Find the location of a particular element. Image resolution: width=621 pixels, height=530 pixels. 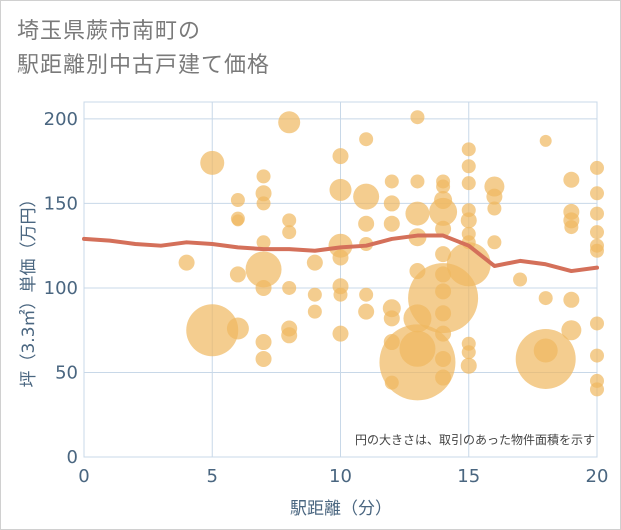

y-tick-label: 200 is located at coordinates (61, 119).